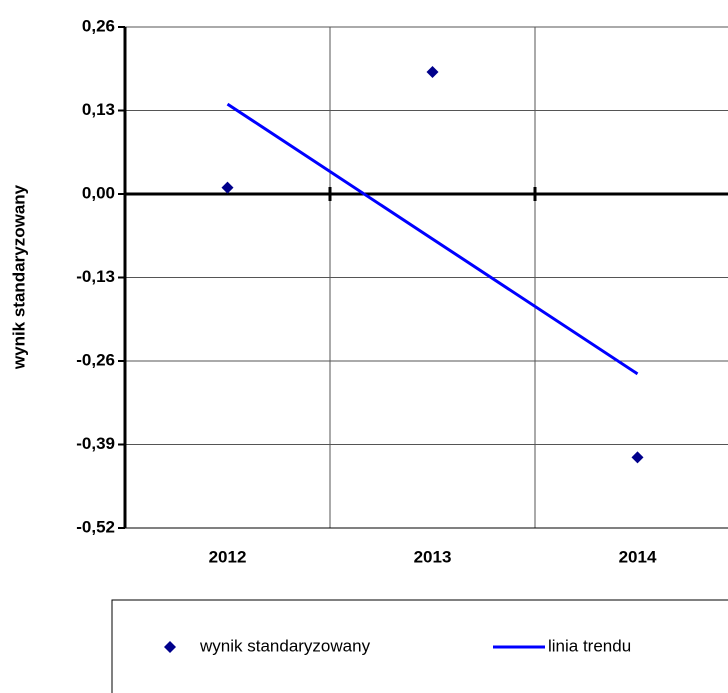 Image resolution: width=728 pixels, height=693 pixels. What do you see at coordinates (170, 647) in the screenshot?
I see `legend-marker` at bounding box center [170, 647].